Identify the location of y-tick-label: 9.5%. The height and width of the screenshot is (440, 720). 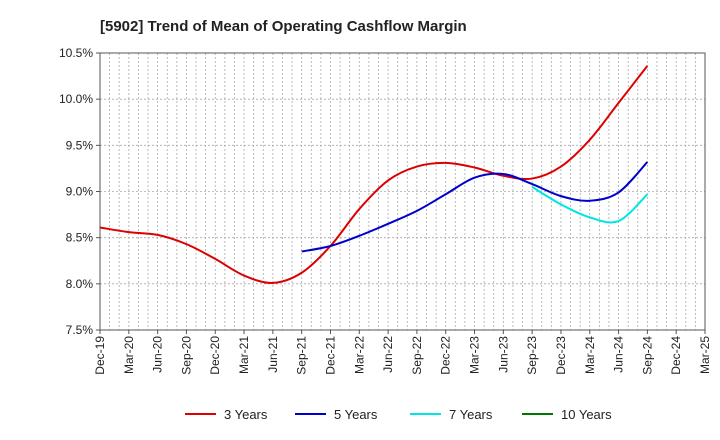
(80, 145).